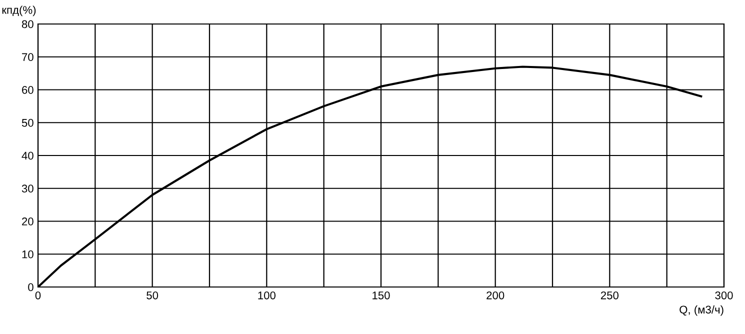  I want to click on y-tick-label: 50, so click(28, 122).